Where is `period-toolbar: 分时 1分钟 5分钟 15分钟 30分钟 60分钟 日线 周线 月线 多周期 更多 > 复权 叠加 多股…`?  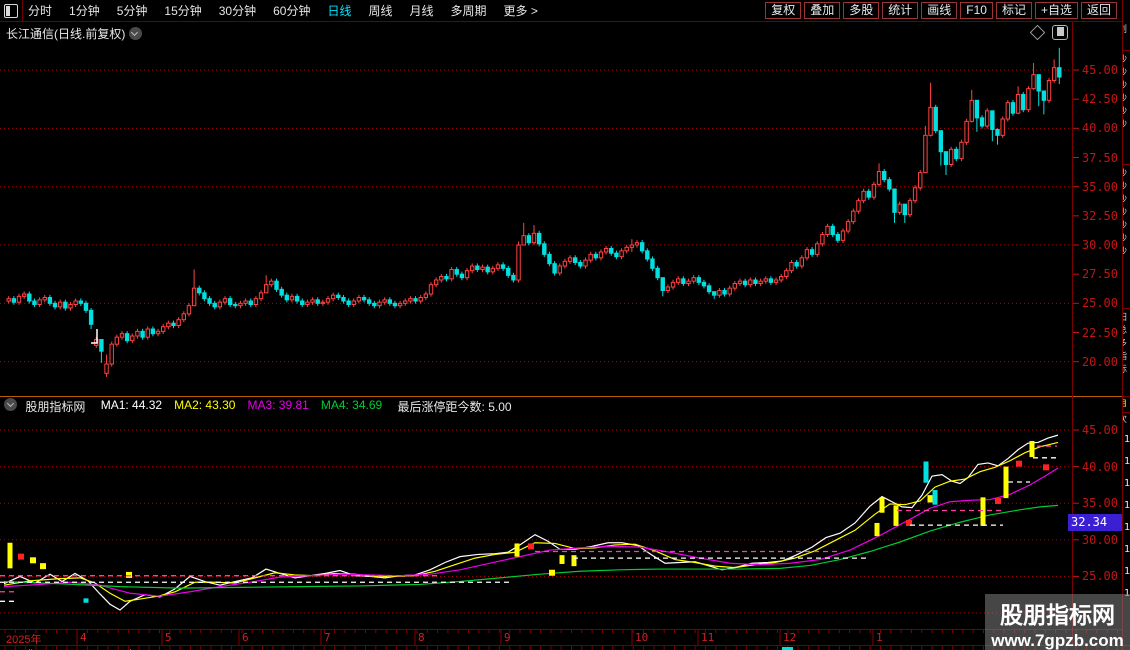
period-toolbar: 分时 1分钟 5分钟 15分钟 30分钟 60分钟 日线 周线 月线 多周期 更多 > 复权 叠加 多股… is located at coordinates (565, 11).